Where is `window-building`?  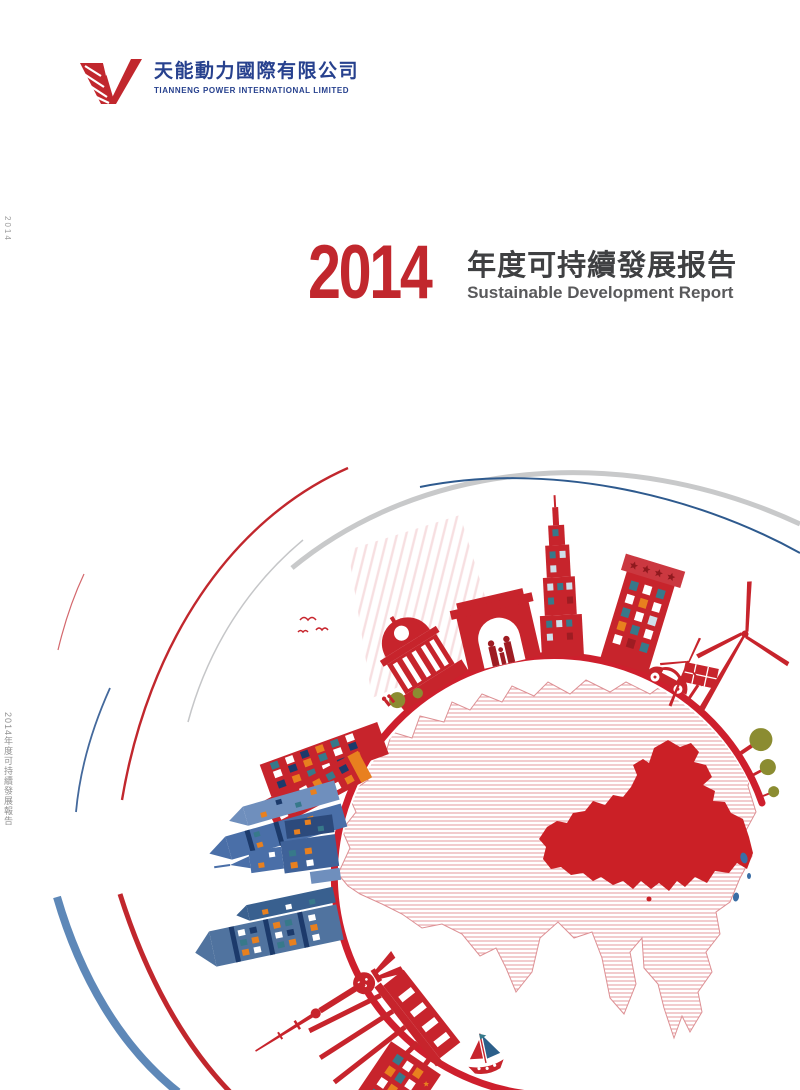
window-building is located at coordinates (397, 1065).